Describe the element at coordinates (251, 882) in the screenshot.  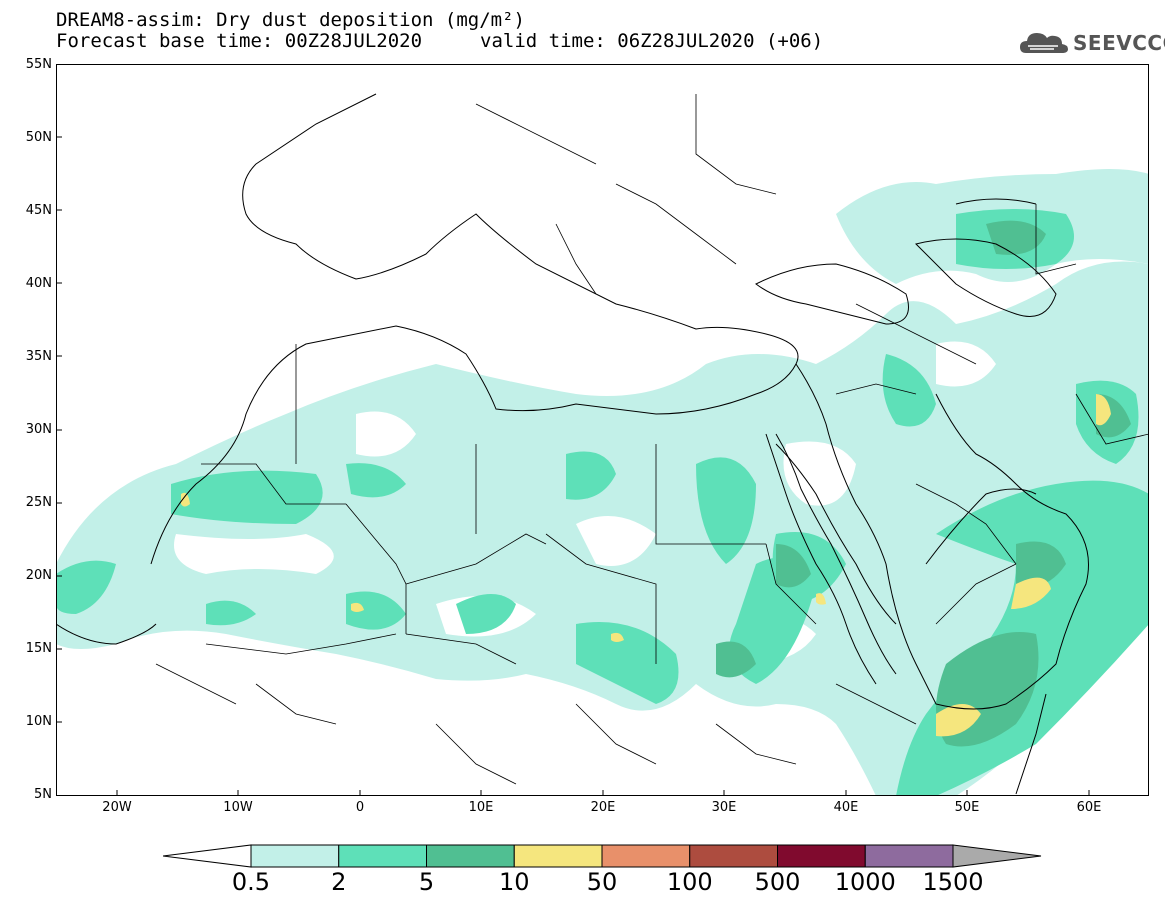
I see `colorbar-label: 0.5` at that location.